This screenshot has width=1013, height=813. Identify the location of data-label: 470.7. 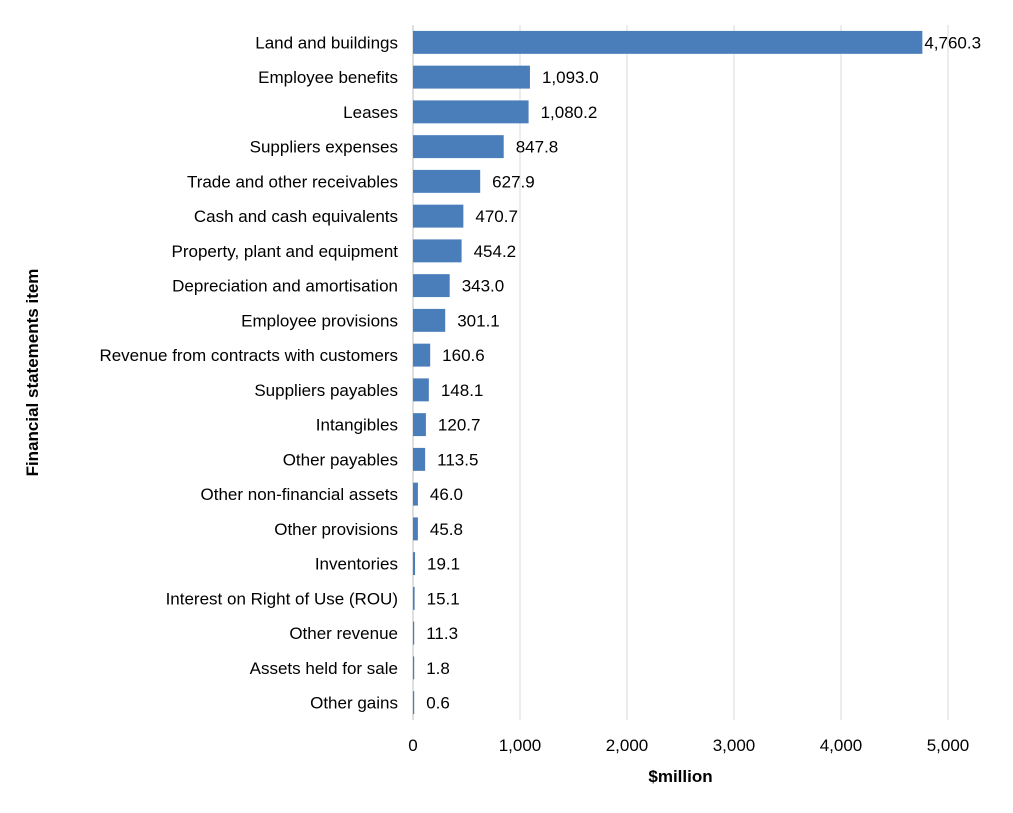
(496, 216).